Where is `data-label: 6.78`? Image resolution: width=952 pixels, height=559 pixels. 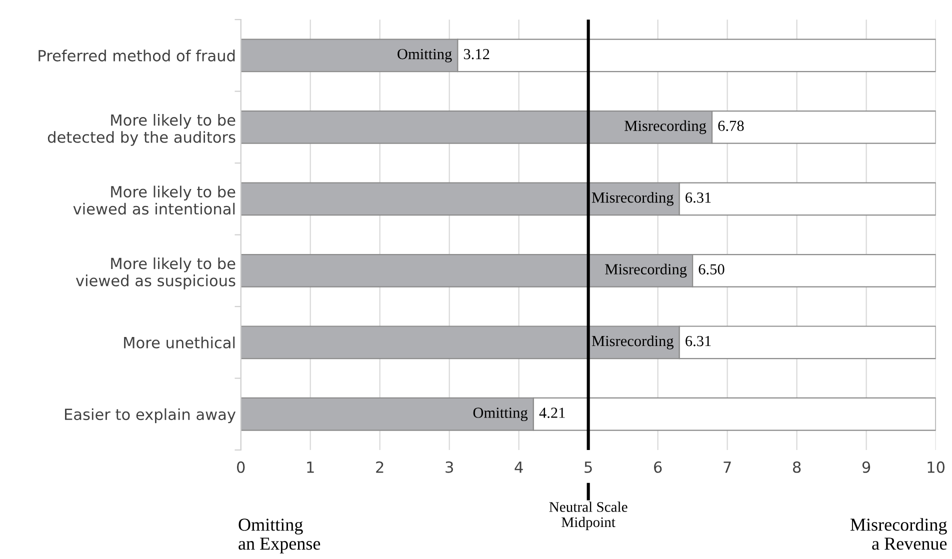 data-label: 6.78 is located at coordinates (731, 126).